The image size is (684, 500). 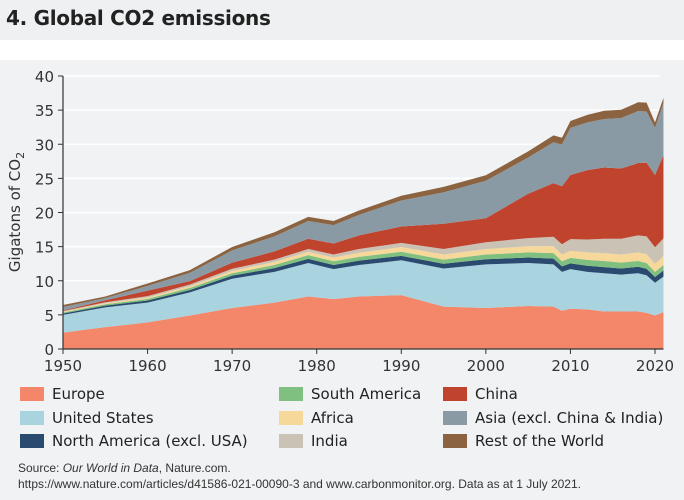 I want to click on legend-label: Europe, so click(x=78, y=394).